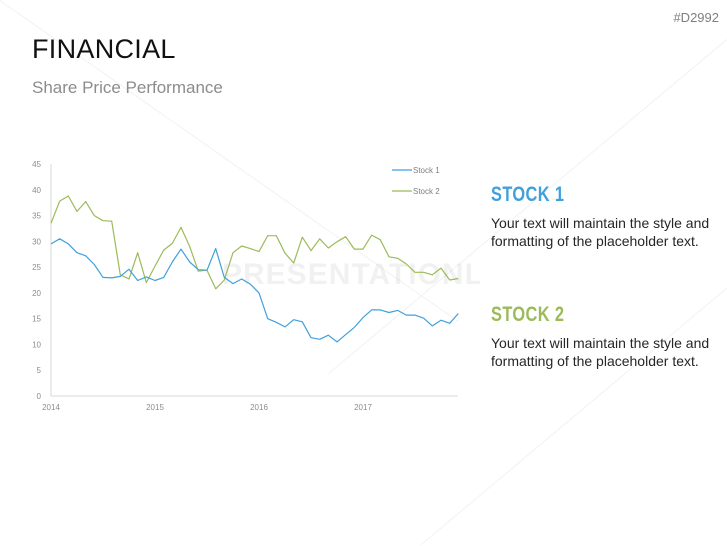 The height and width of the screenshot is (546, 727). Describe the element at coordinates (696, 17) in the screenshot. I see `slide-code: #D2992` at that location.